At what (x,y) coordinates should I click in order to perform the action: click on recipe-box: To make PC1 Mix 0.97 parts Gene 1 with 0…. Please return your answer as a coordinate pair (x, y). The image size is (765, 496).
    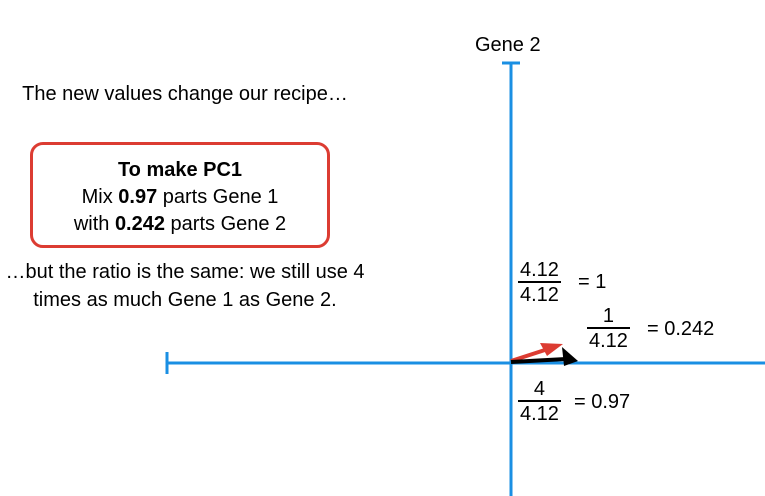
    Looking at the image, I should click on (180, 195).